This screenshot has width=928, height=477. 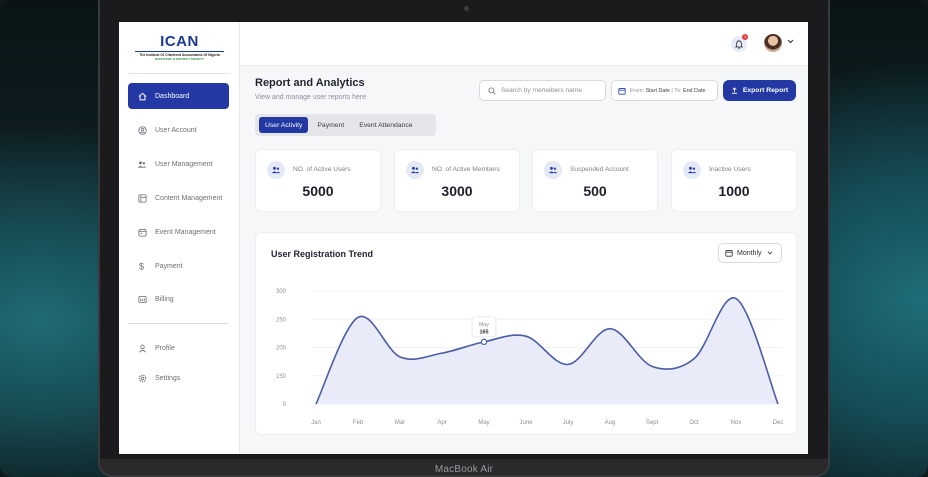 I want to click on laptop-brand-label: MacBook Air, so click(x=464, y=469).